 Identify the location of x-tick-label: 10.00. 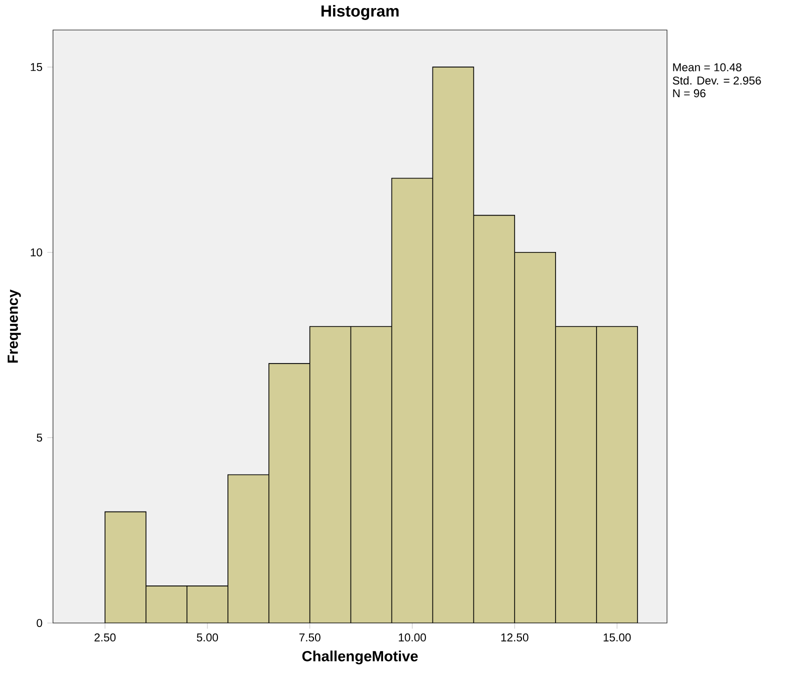
(412, 637).